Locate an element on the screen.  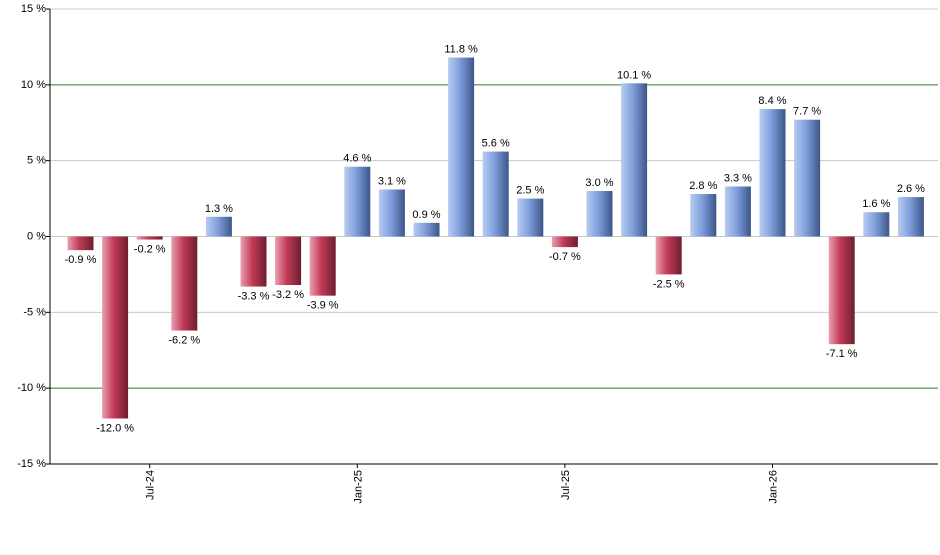
y-tick-label: 5 % is located at coordinates (36, 161).